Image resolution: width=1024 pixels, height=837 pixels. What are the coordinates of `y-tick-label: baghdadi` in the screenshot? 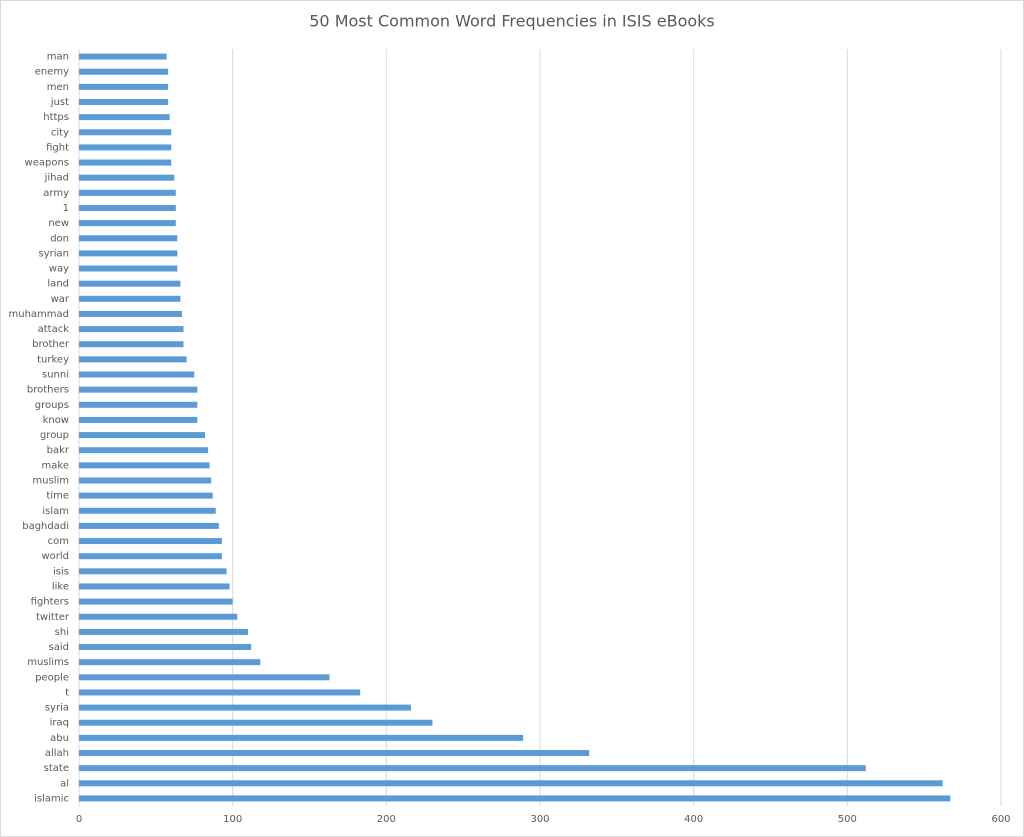 It's located at (45, 526).